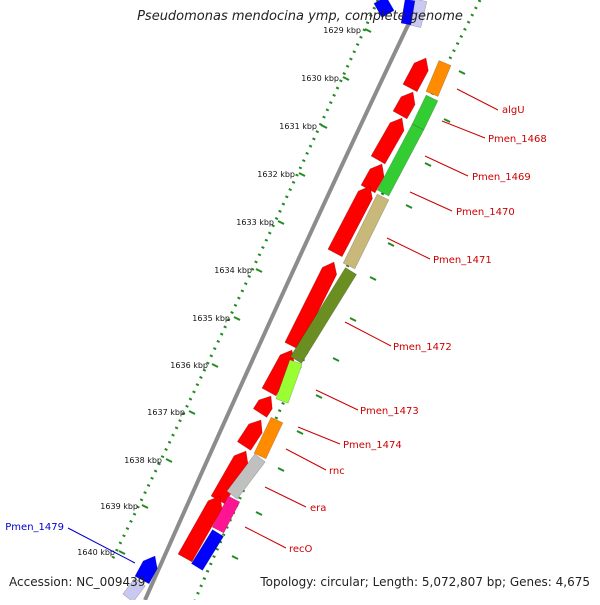 This screenshot has height=605, width=600. What do you see at coordinates (143, 460) in the screenshot?
I see `kbp-tick-label: 1638 kbp` at bounding box center [143, 460].